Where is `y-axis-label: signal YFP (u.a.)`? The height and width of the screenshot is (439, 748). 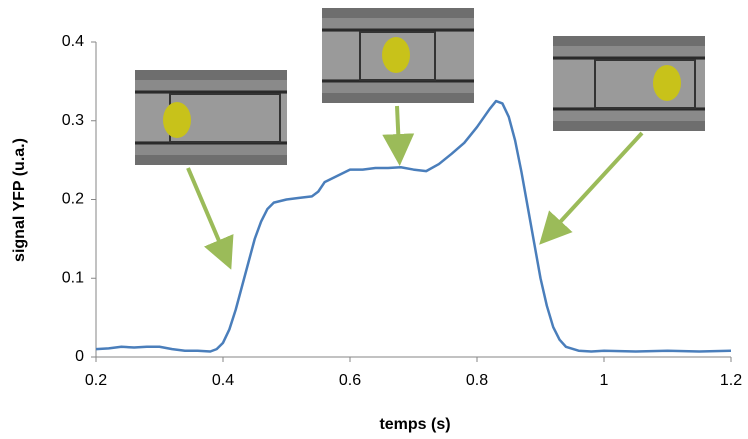
y-axis-label: signal YFP (u.a.) is located at coordinates (19, 200).